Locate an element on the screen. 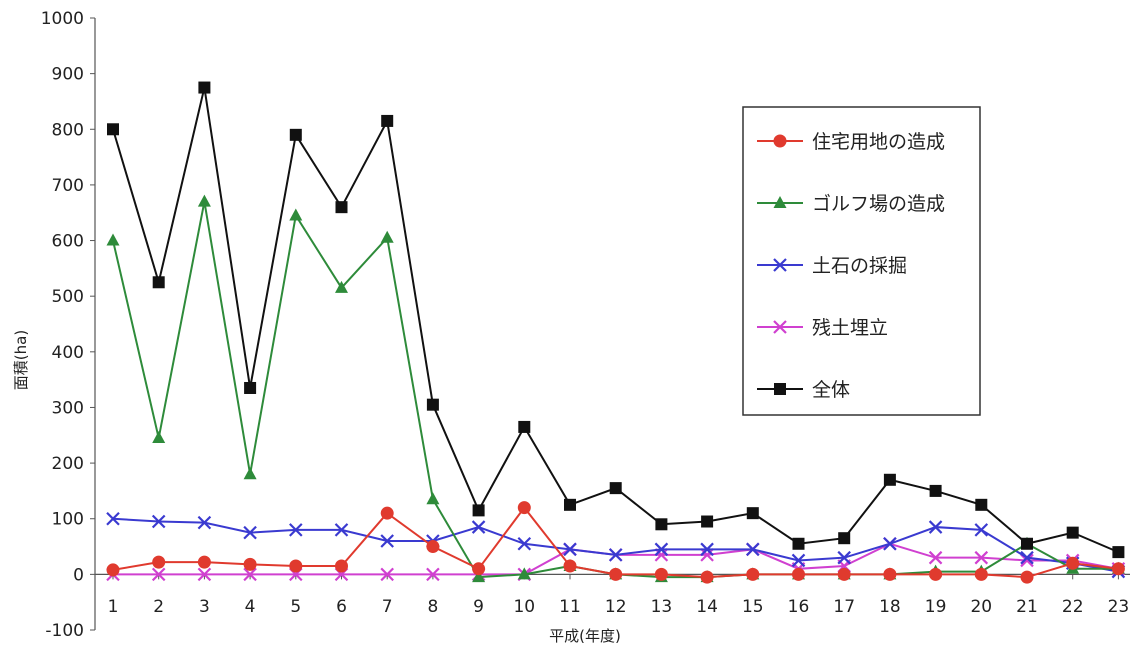 The width and height of the screenshot is (1135, 646). x-tick-label: 8 is located at coordinates (432, 607).